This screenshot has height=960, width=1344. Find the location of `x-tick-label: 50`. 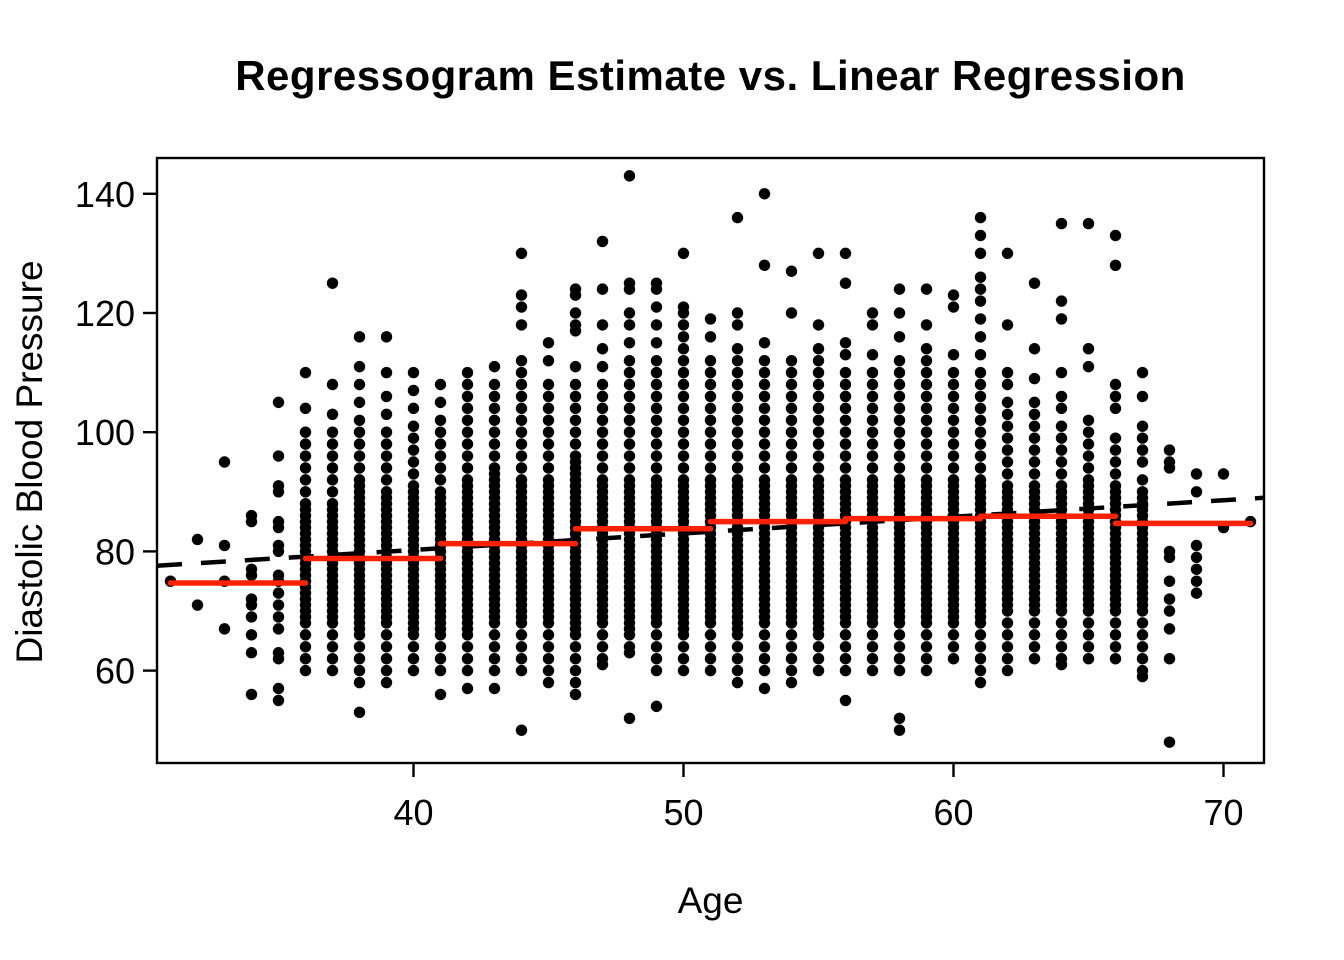

x-tick-label: 50 is located at coordinates (683, 812).